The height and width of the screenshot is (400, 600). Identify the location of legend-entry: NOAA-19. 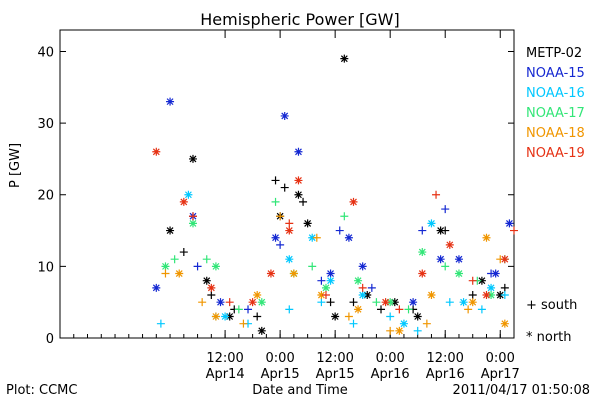
(555, 153).